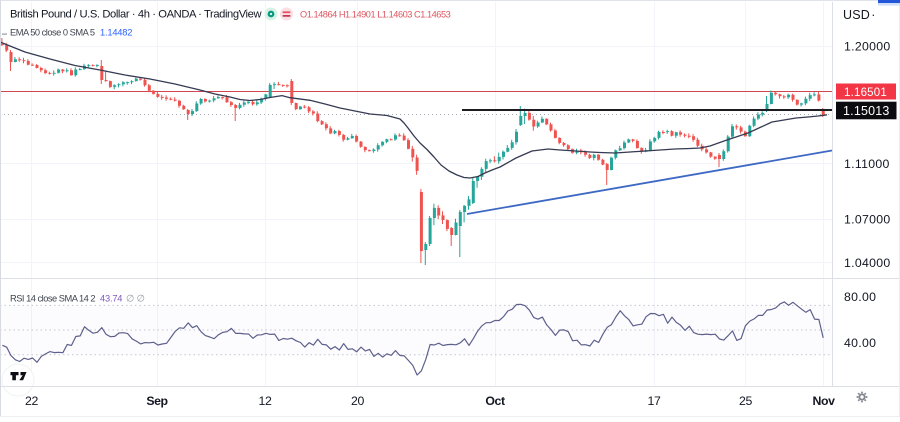 Image resolution: width=900 pixels, height=422 pixels. I want to click on svg-text: 25, so click(745, 401).